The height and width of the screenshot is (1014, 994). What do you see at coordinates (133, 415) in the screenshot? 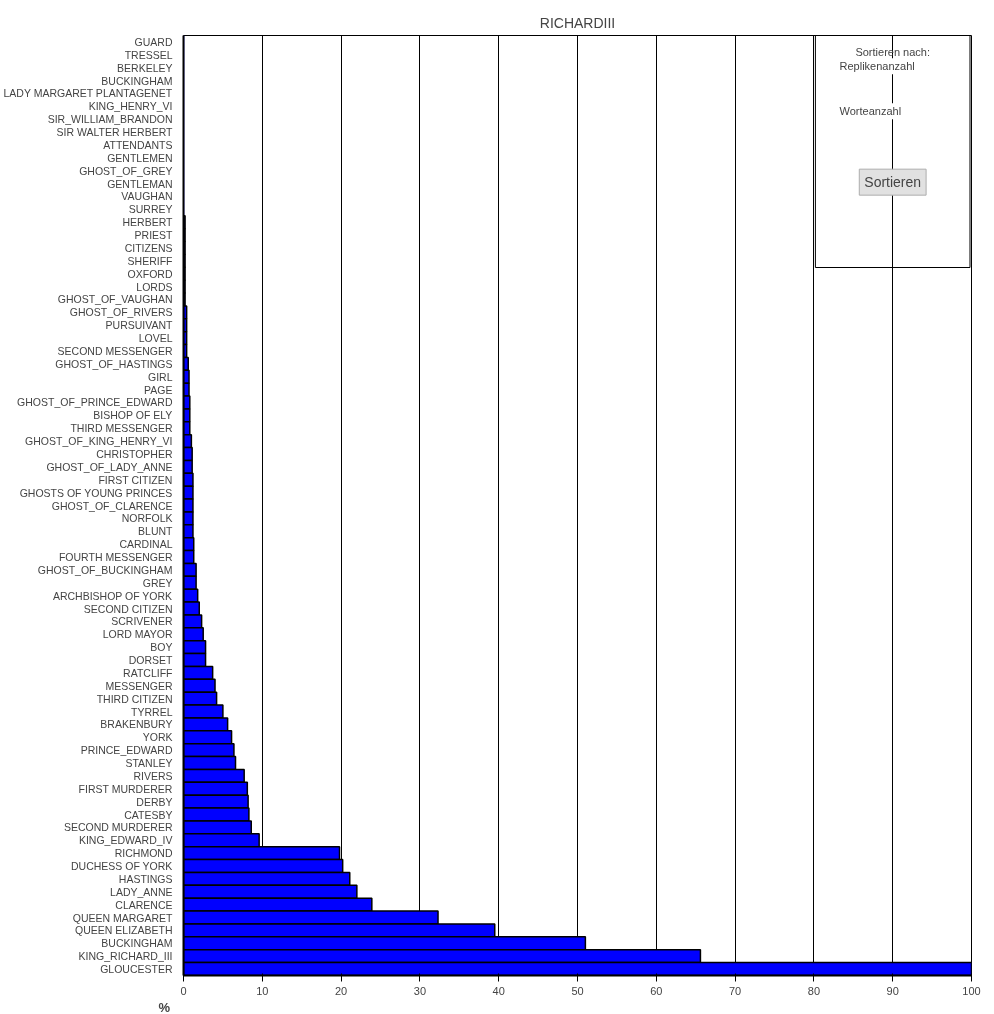
I see `y-tick-label: BISHOP OF ELY` at bounding box center [133, 415].